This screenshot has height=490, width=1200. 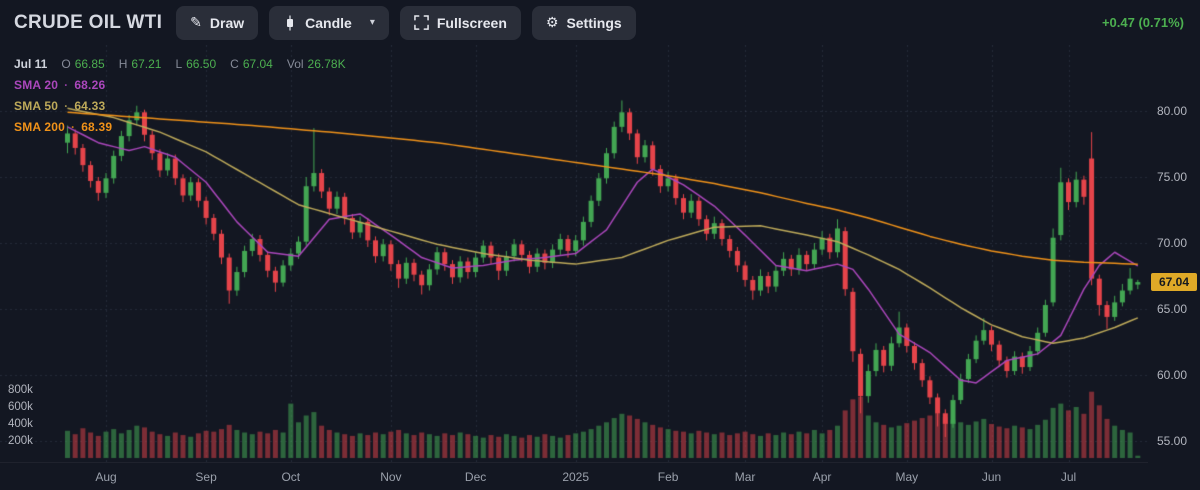 I want to click on time-axis-label: Dec, so click(x=475, y=477).